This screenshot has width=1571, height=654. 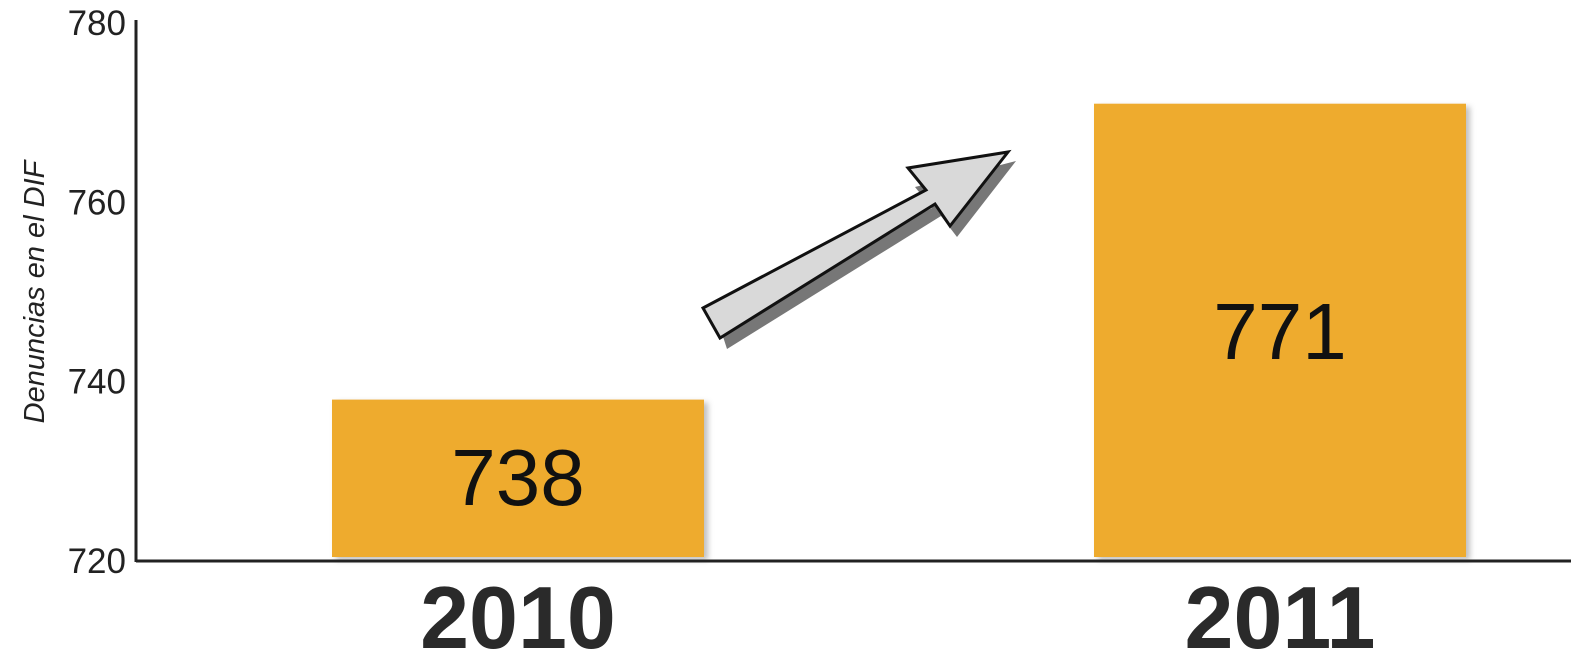 I want to click on trend-arrow-icon, so click(x=858, y=249).